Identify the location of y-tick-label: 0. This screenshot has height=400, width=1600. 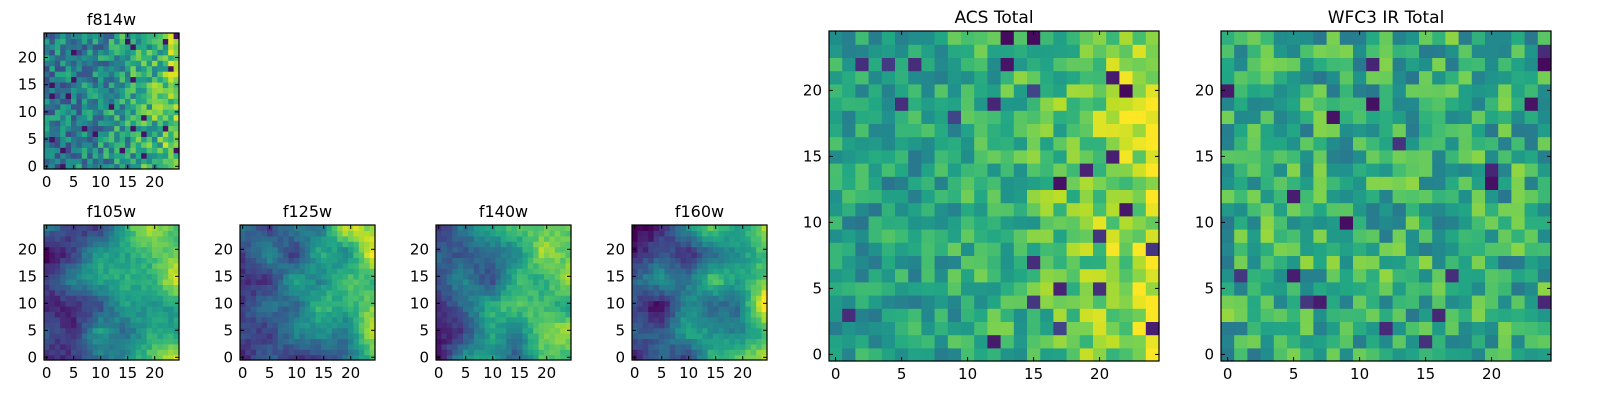
(817, 354).